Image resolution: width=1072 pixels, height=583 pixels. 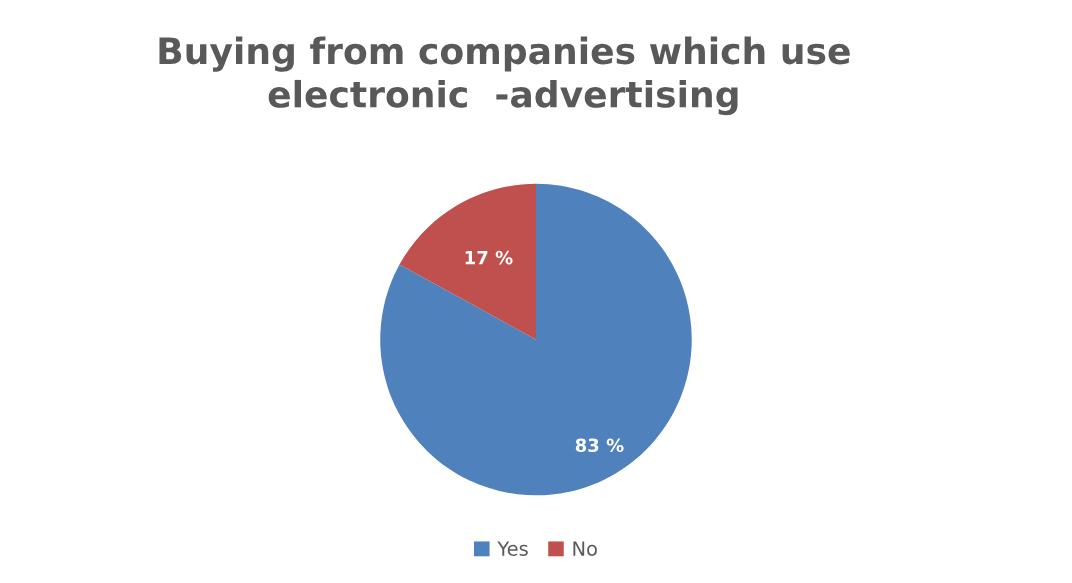 I want to click on chart-title: Buying from companies which use electronic -advertising, so click(x=504, y=76).